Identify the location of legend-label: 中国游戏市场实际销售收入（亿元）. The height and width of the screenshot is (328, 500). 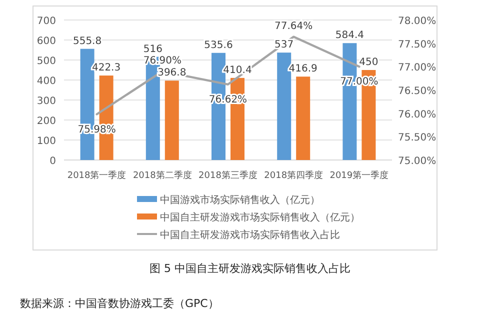
(240, 200).